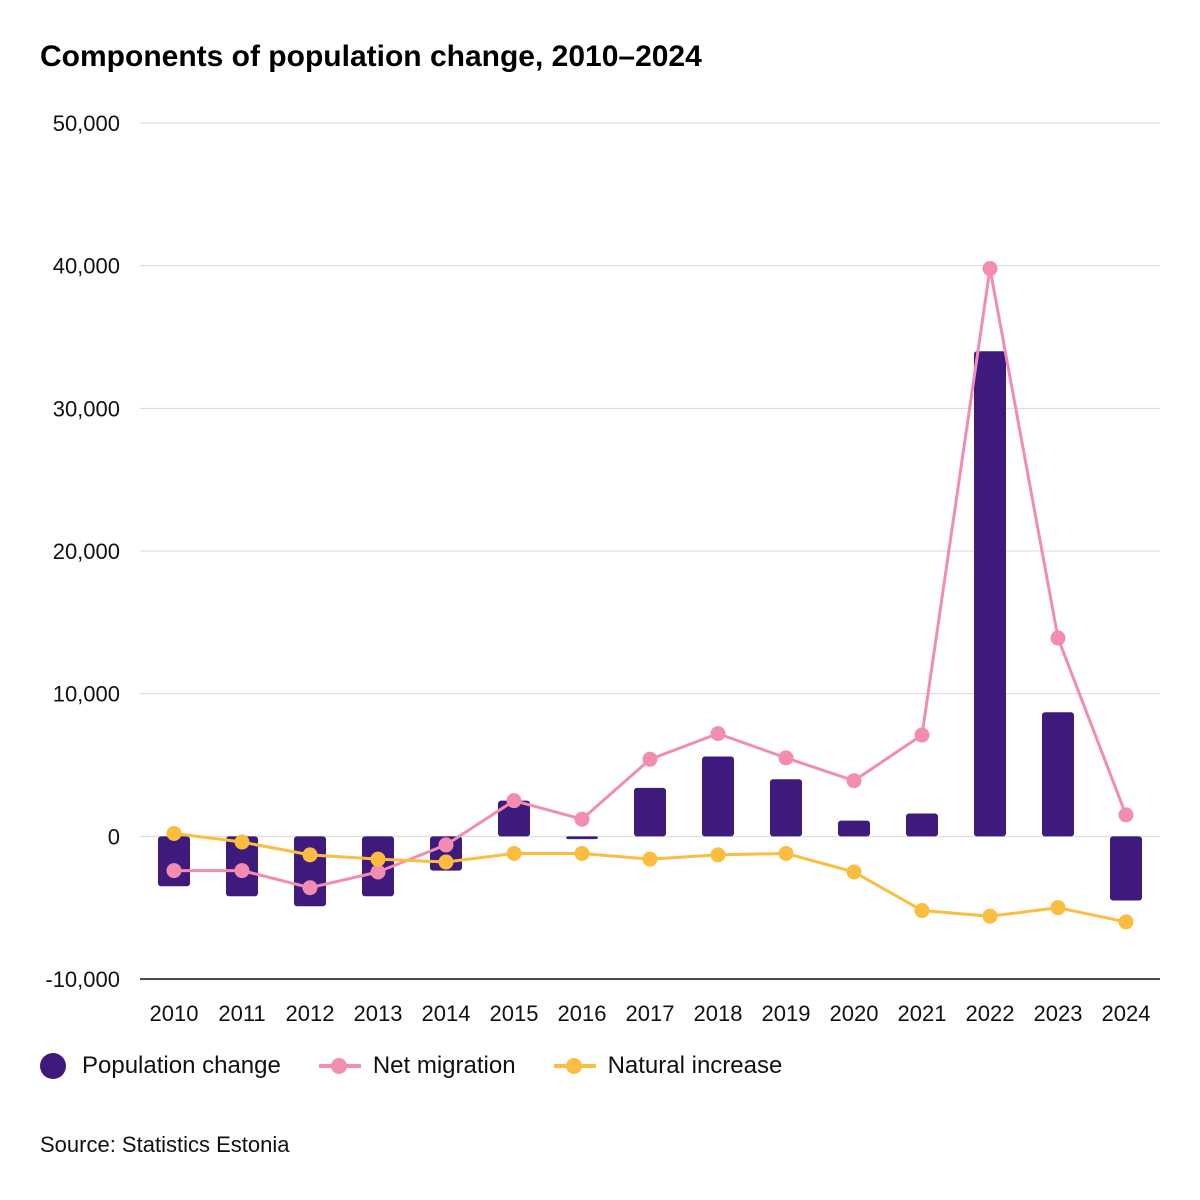  I want to click on x-tick-label: 2019, so click(786, 1013).